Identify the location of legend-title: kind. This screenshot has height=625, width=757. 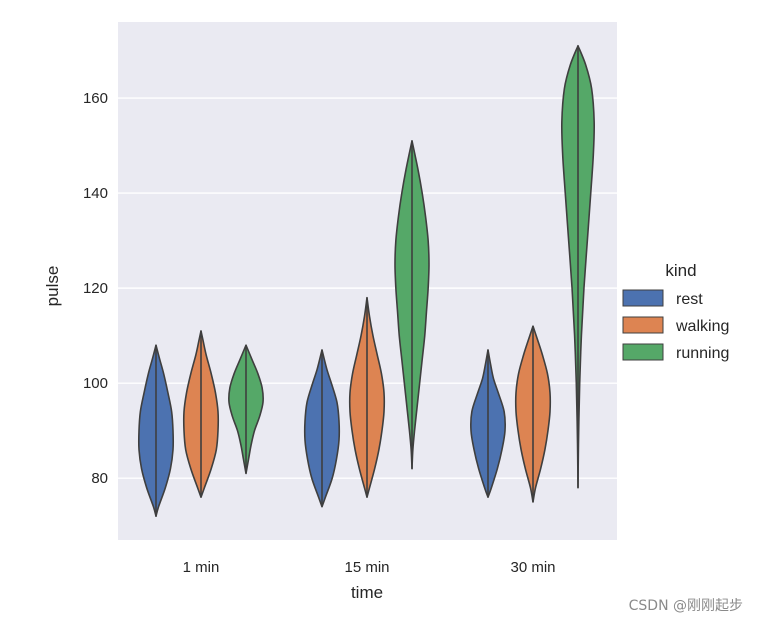
(680, 270).